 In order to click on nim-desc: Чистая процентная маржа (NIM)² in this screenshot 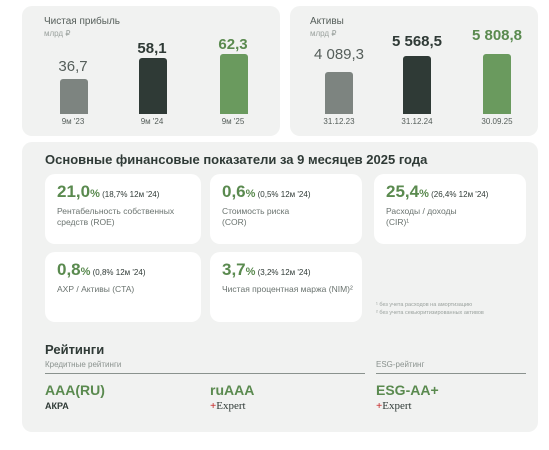, I will do `click(287, 289)`.